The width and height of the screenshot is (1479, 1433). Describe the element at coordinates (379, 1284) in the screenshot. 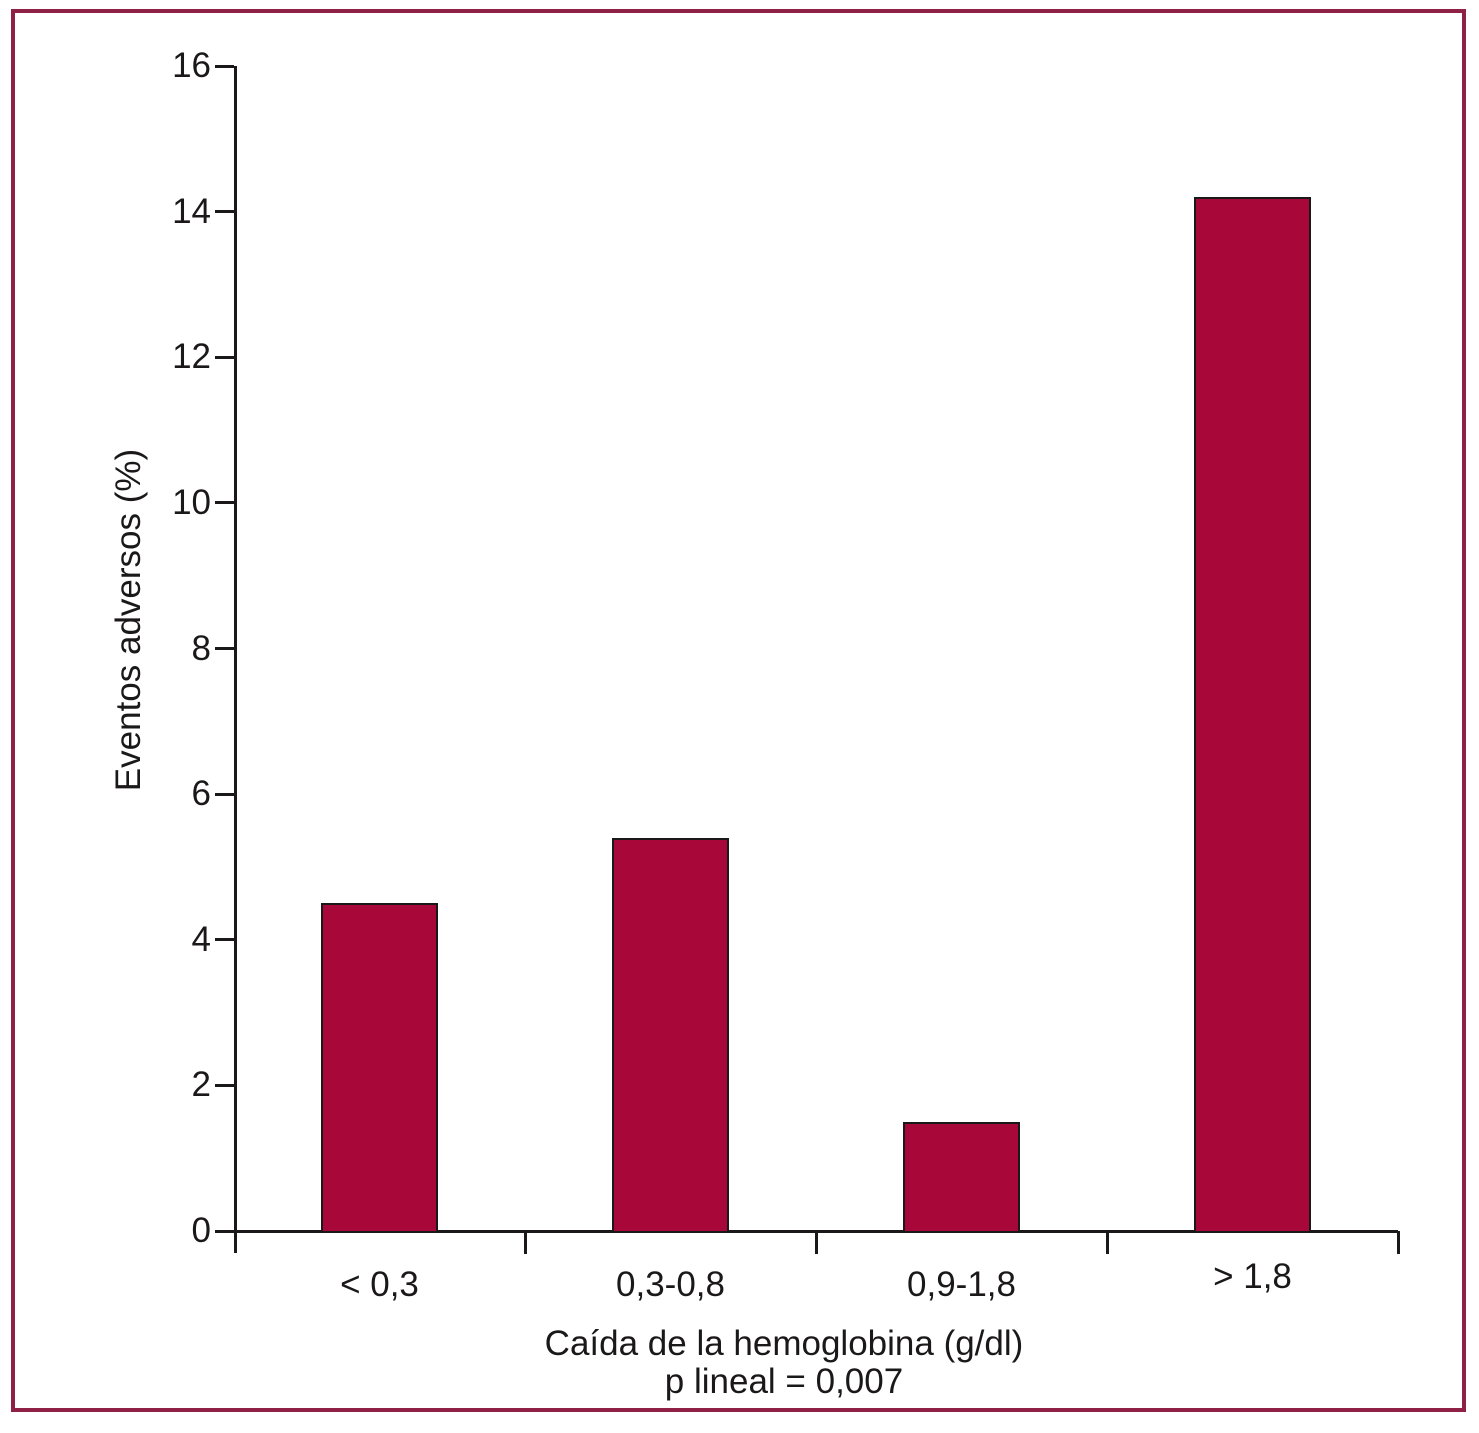

I see `x-category-label: < 0,3` at that location.